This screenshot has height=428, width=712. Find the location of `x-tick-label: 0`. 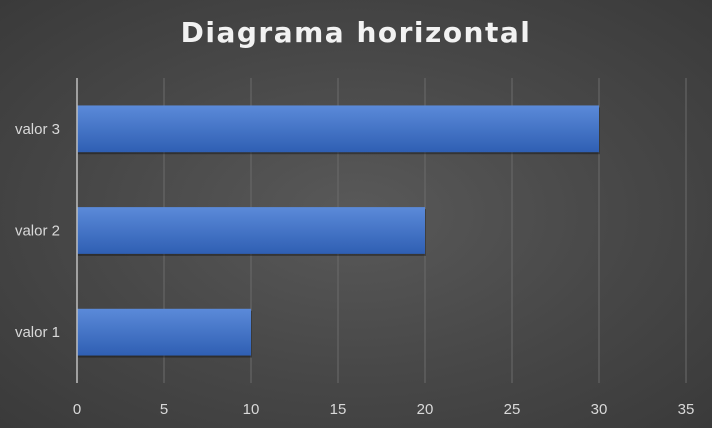

x-tick-label: 0 is located at coordinates (77, 409).